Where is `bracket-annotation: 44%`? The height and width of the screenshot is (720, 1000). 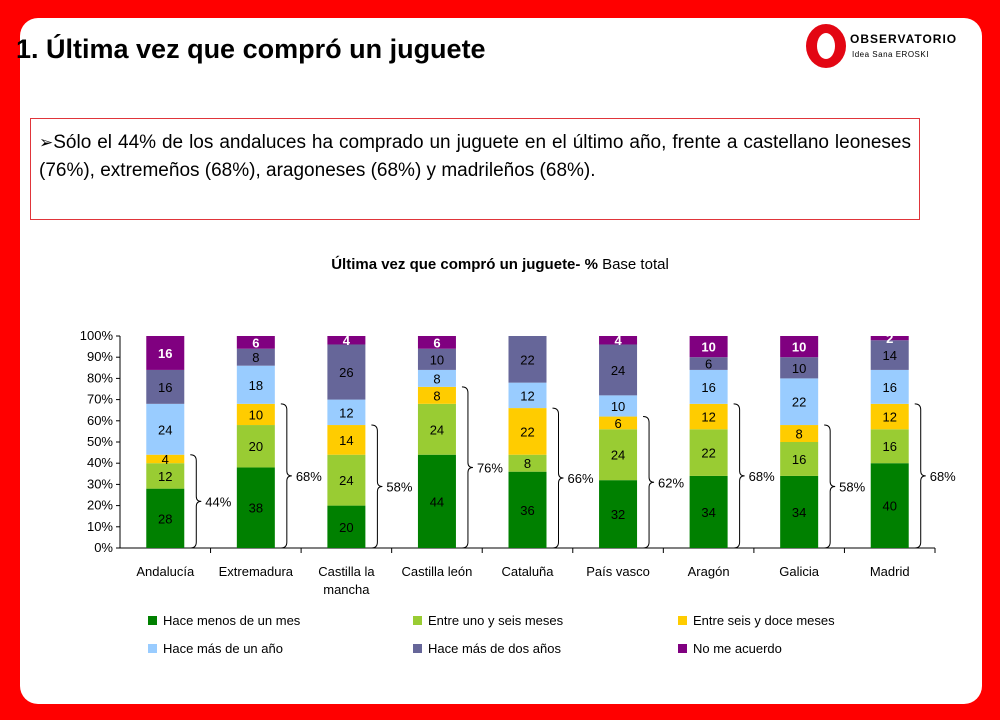 bracket-annotation: 44% is located at coordinates (218, 501).